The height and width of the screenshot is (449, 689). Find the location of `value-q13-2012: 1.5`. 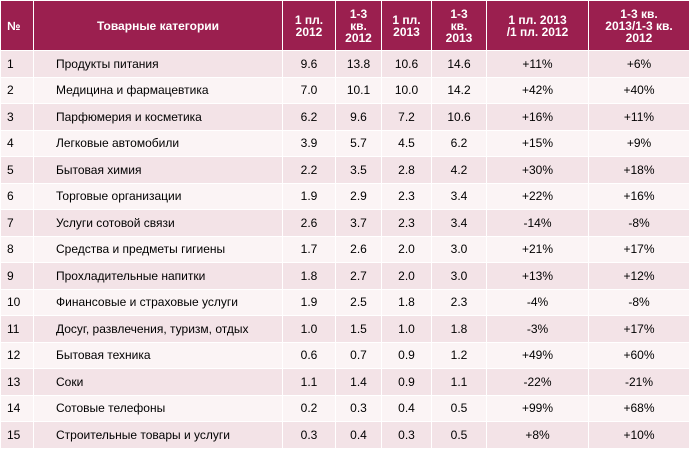

value-q13-2012: 1.5 is located at coordinates (359, 329).